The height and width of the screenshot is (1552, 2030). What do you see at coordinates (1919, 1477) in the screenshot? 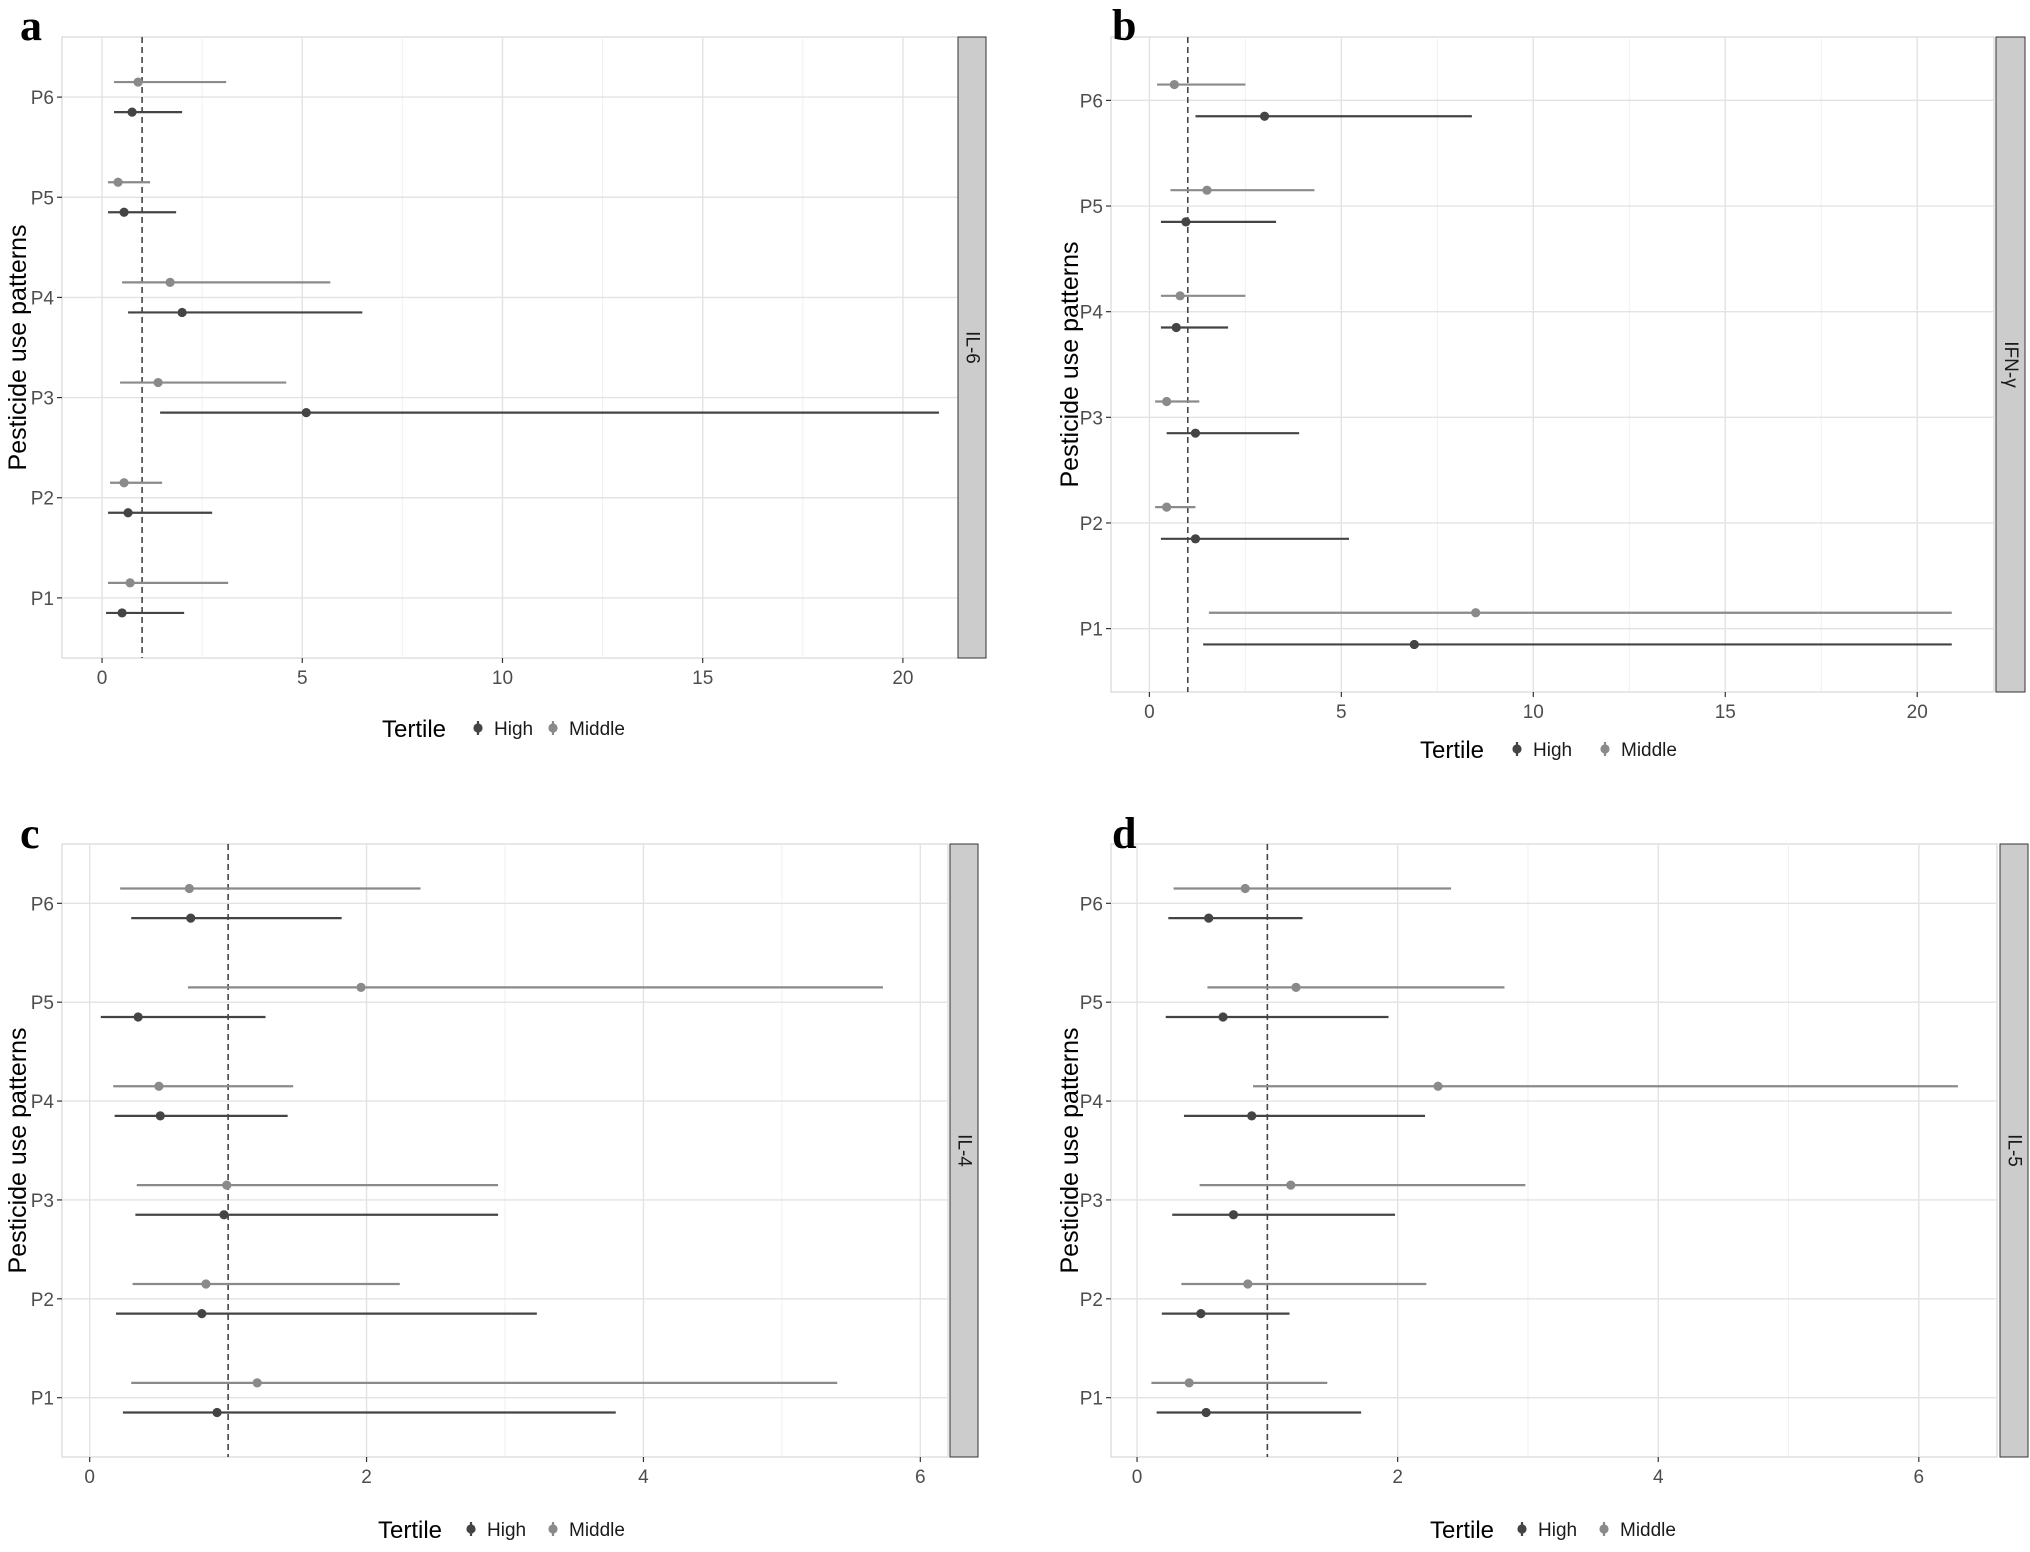
I see `x-tick-label: 6` at bounding box center [1919, 1477].